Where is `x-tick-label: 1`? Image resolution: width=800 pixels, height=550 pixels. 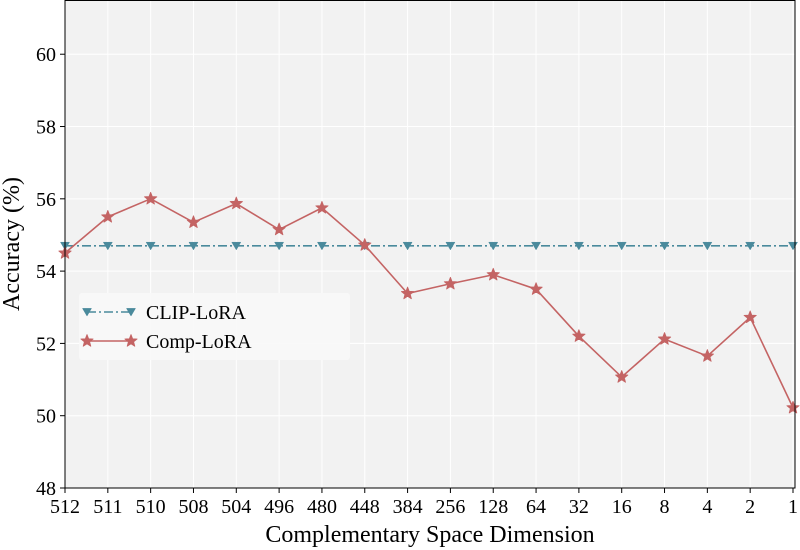
x-tick-label: 1 is located at coordinates (793, 507).